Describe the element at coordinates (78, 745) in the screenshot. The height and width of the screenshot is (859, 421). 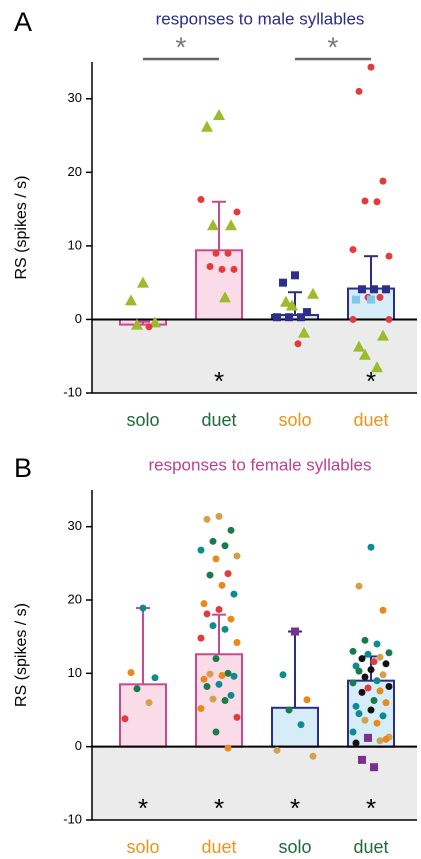
I see `y-tick-label: 0` at that location.